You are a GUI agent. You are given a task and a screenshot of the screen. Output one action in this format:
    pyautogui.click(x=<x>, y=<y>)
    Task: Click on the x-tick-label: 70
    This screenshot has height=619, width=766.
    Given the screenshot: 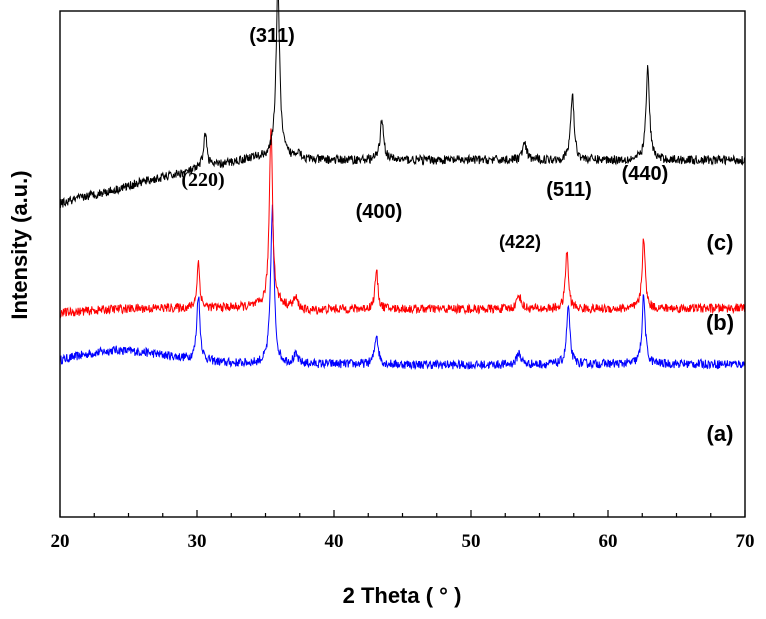 What is the action you would take?
    pyautogui.click(x=745, y=541)
    